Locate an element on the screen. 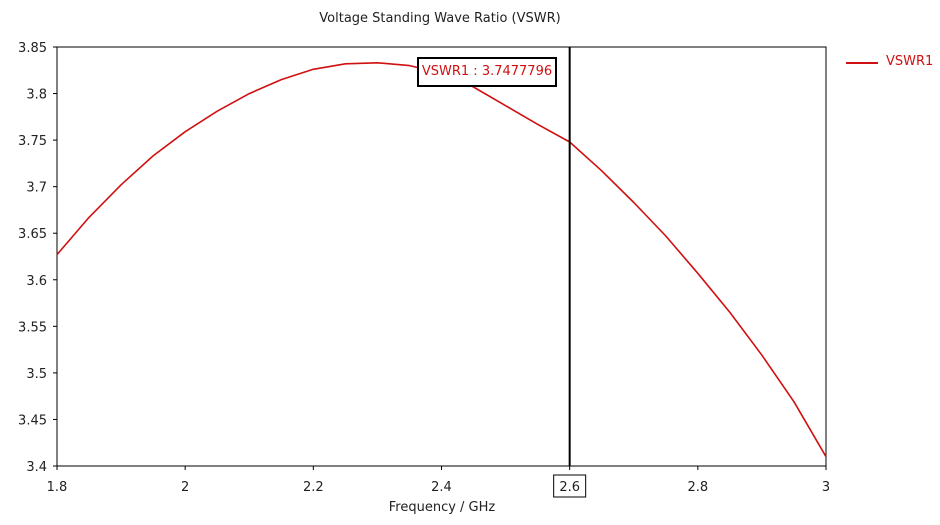  x-tick-label: 2.8 is located at coordinates (697, 487).